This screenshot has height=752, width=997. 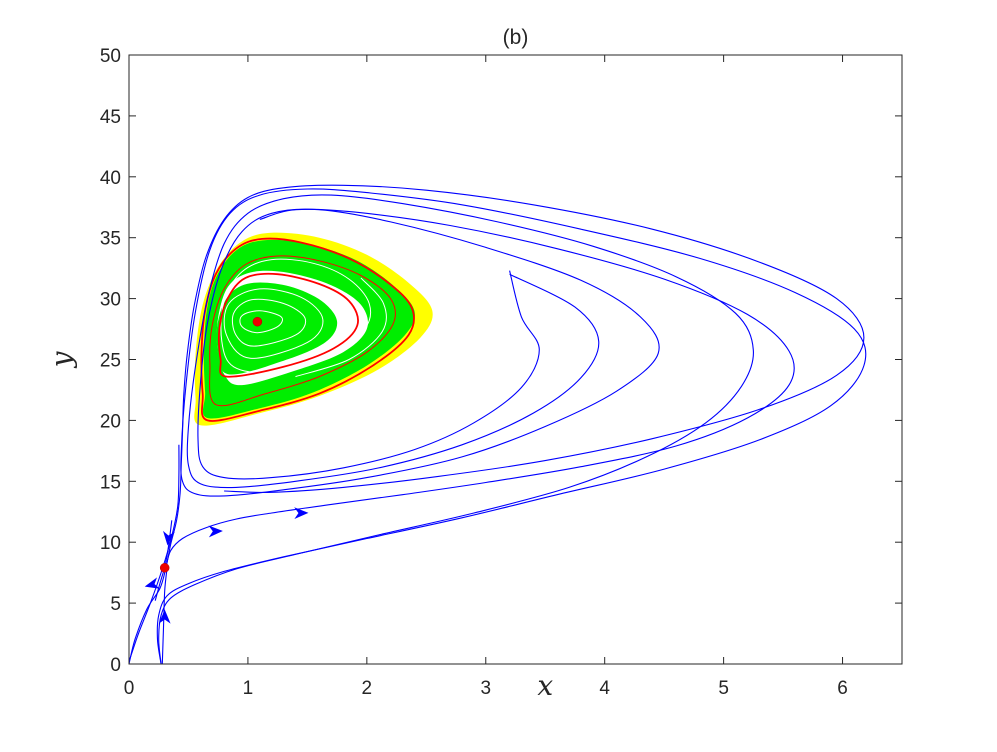 What do you see at coordinates (248, 688) in the screenshot?
I see `x-tick-label: 1` at bounding box center [248, 688].